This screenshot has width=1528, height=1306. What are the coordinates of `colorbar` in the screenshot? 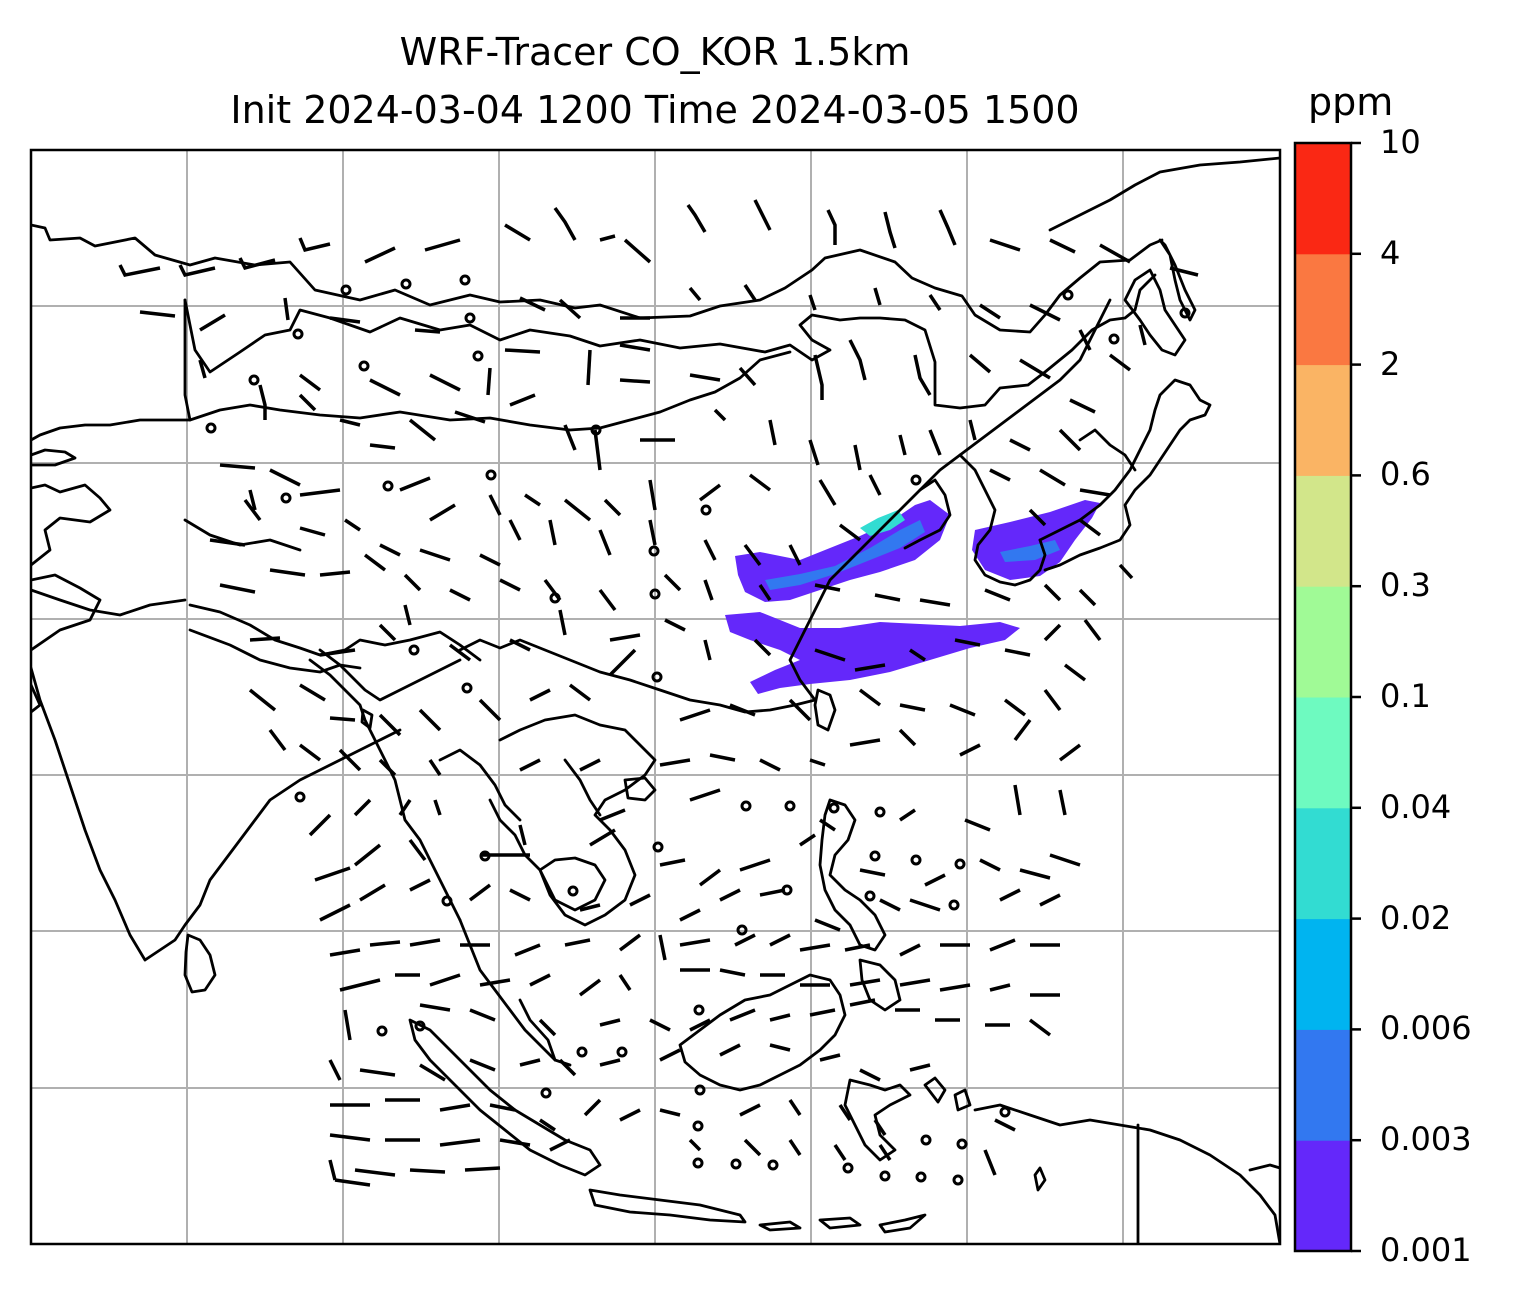 It's located at (1323, 697).